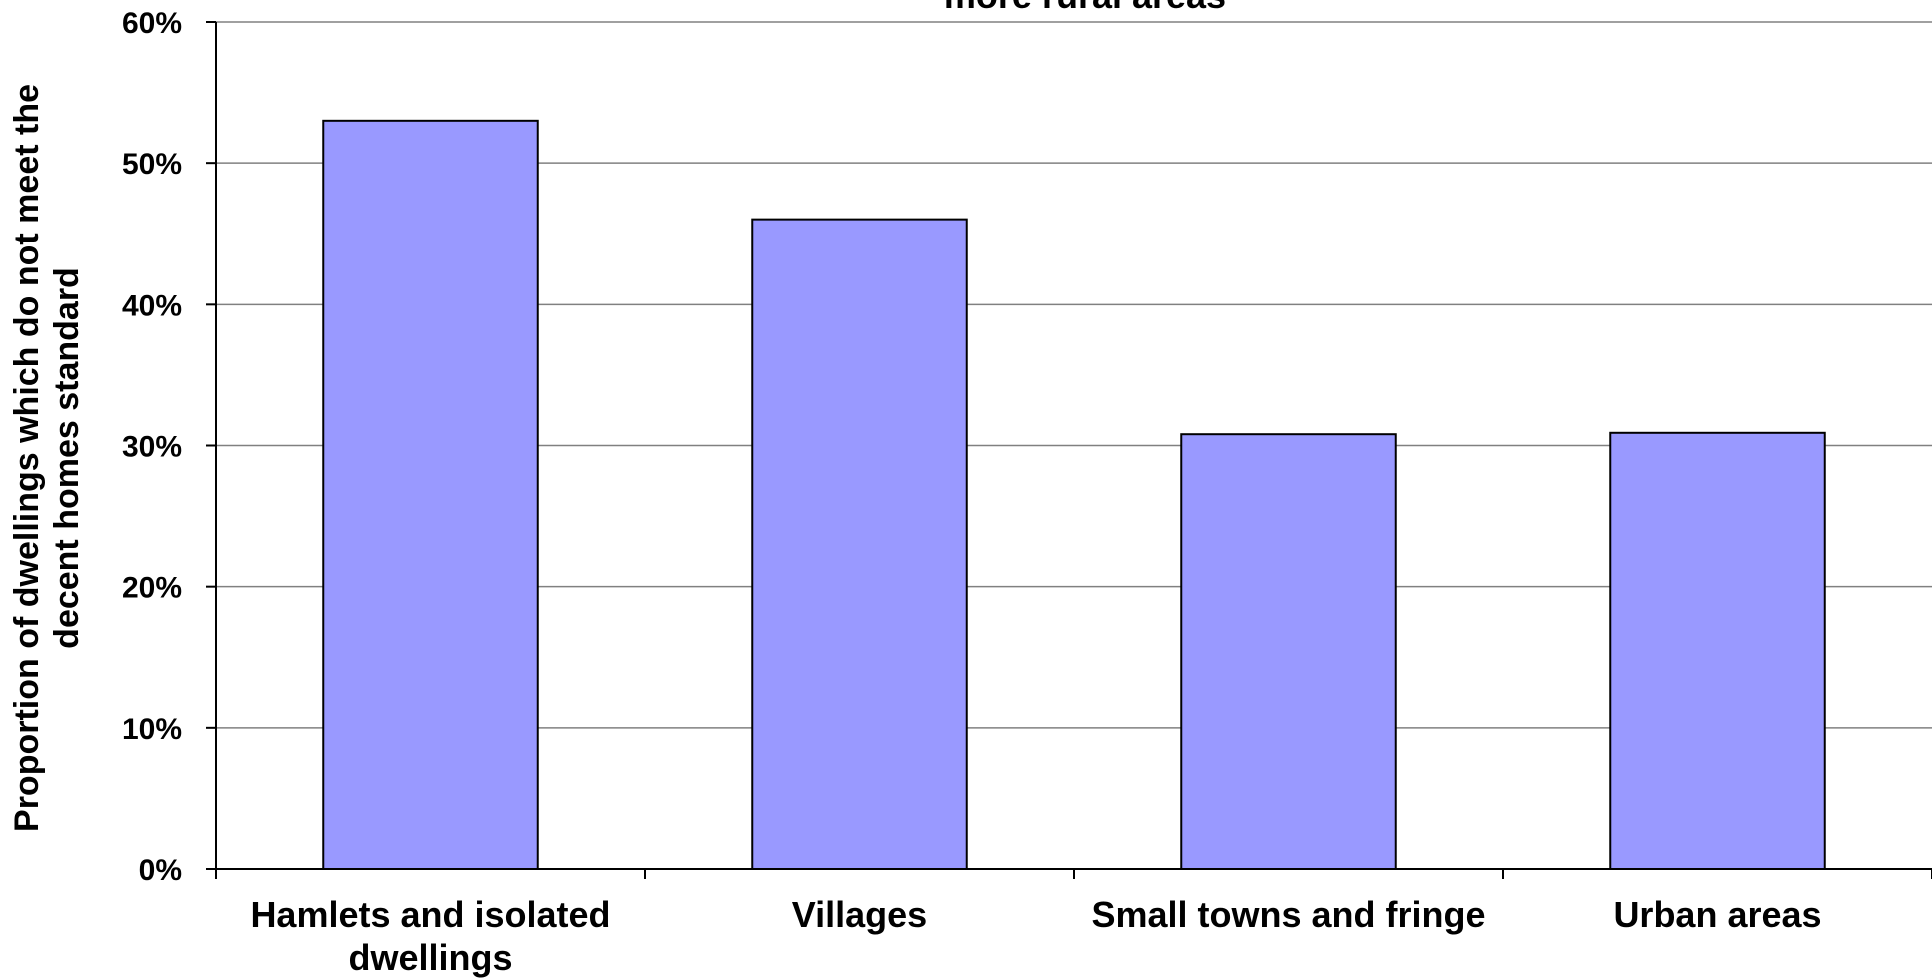 This screenshot has width=1932, height=980. Describe the element at coordinates (859, 914) in the screenshot. I see `x-category-label: Villages` at that location.